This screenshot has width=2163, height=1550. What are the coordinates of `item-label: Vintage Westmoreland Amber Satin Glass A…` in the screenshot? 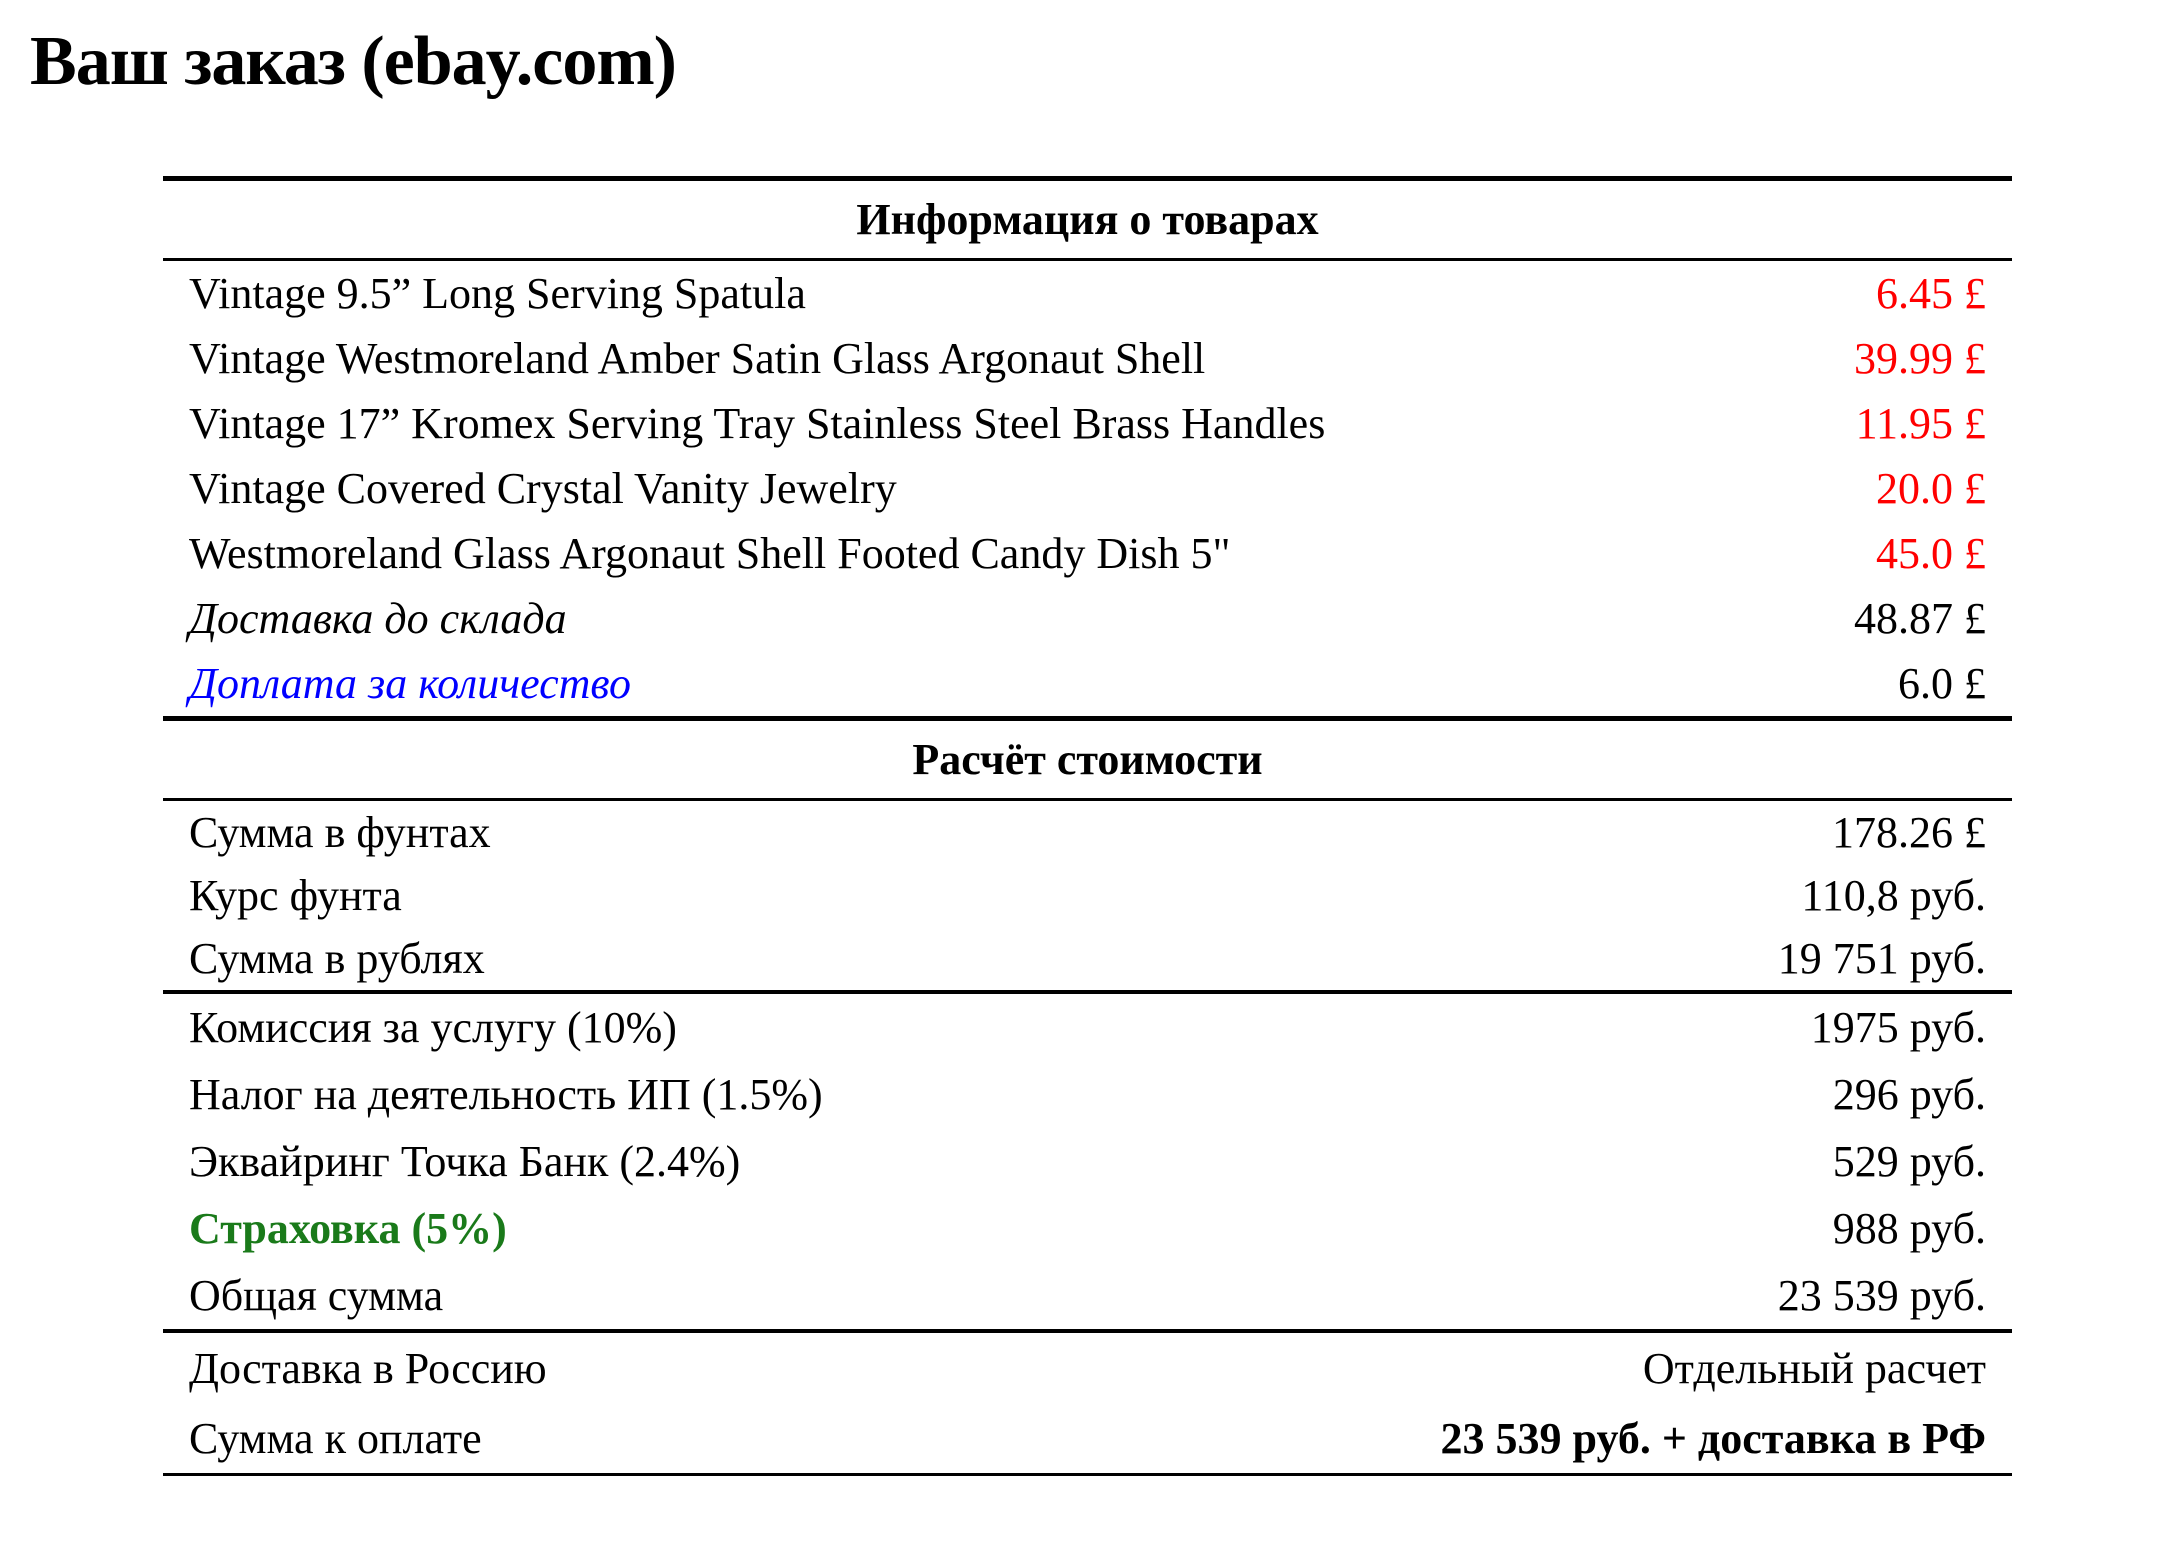 It's located at (697, 358).